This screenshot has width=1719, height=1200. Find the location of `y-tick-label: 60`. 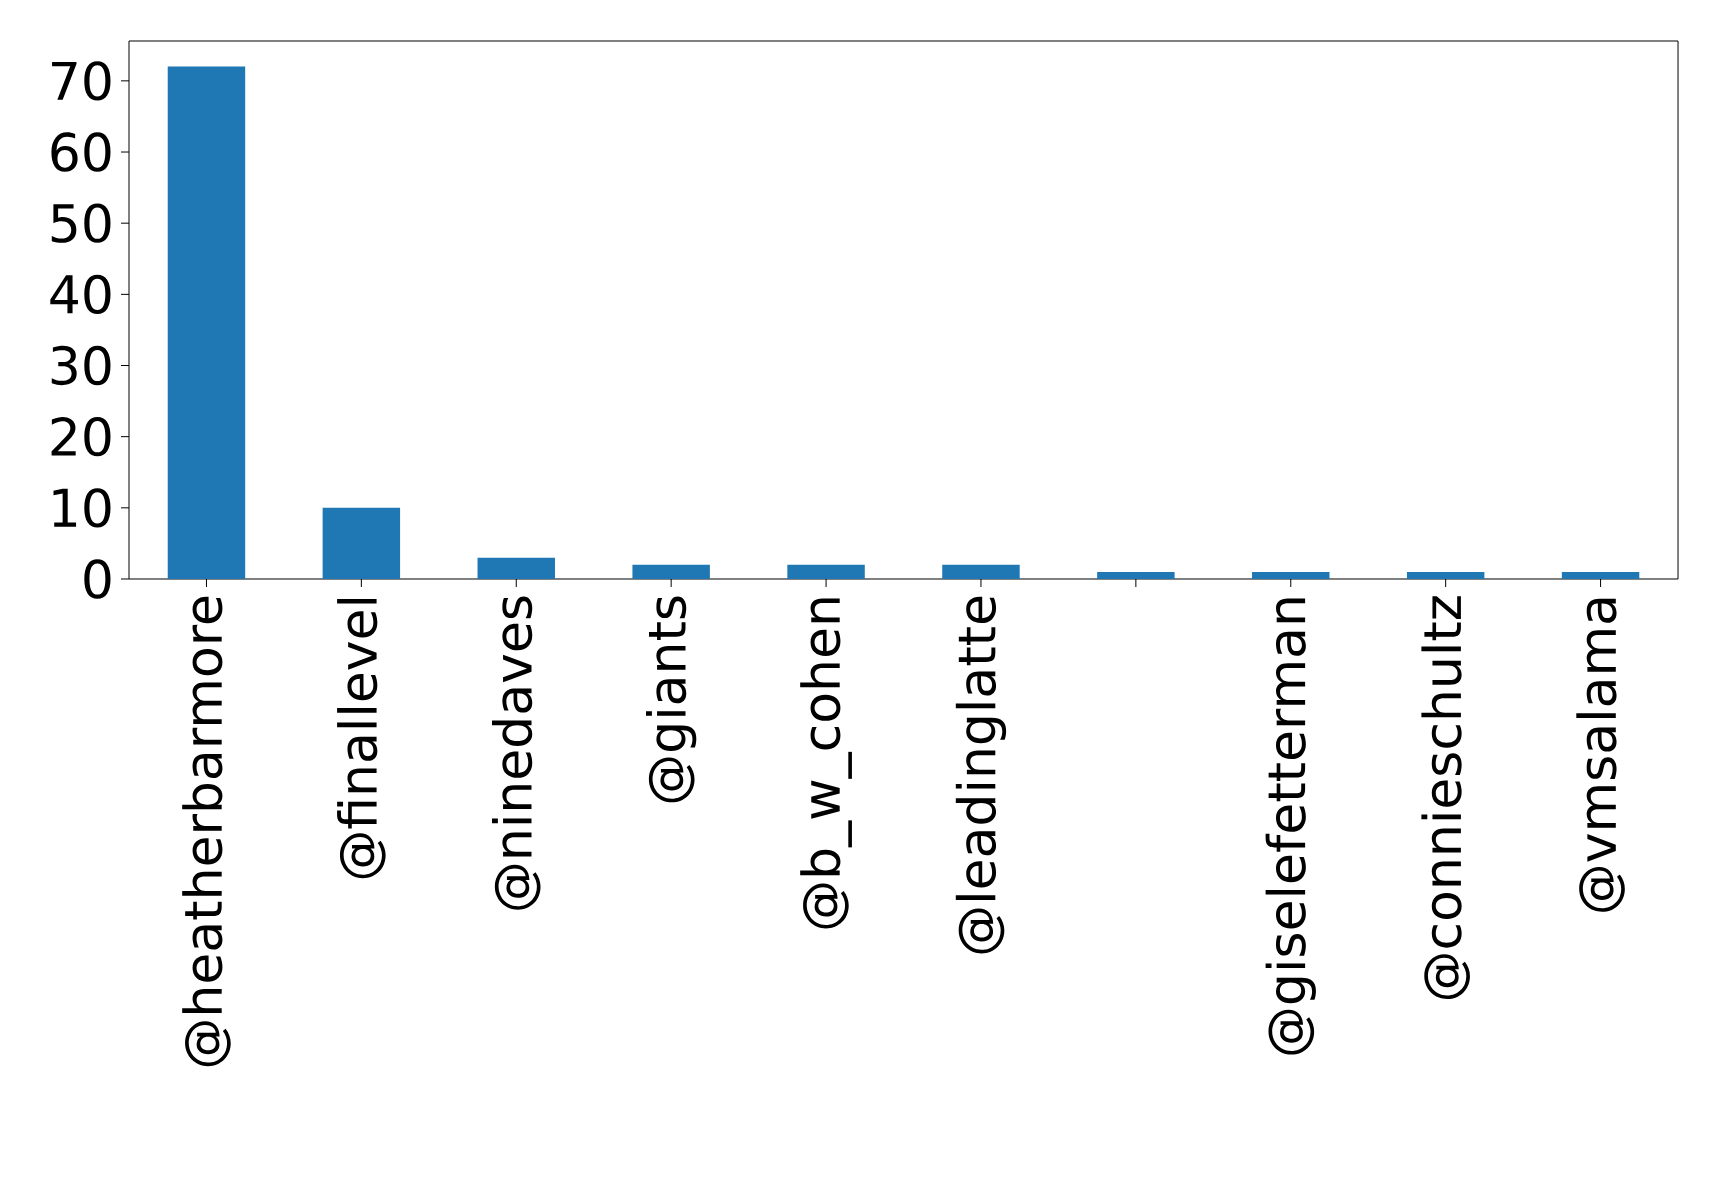

y-tick-label: 60 is located at coordinates (81, 152).